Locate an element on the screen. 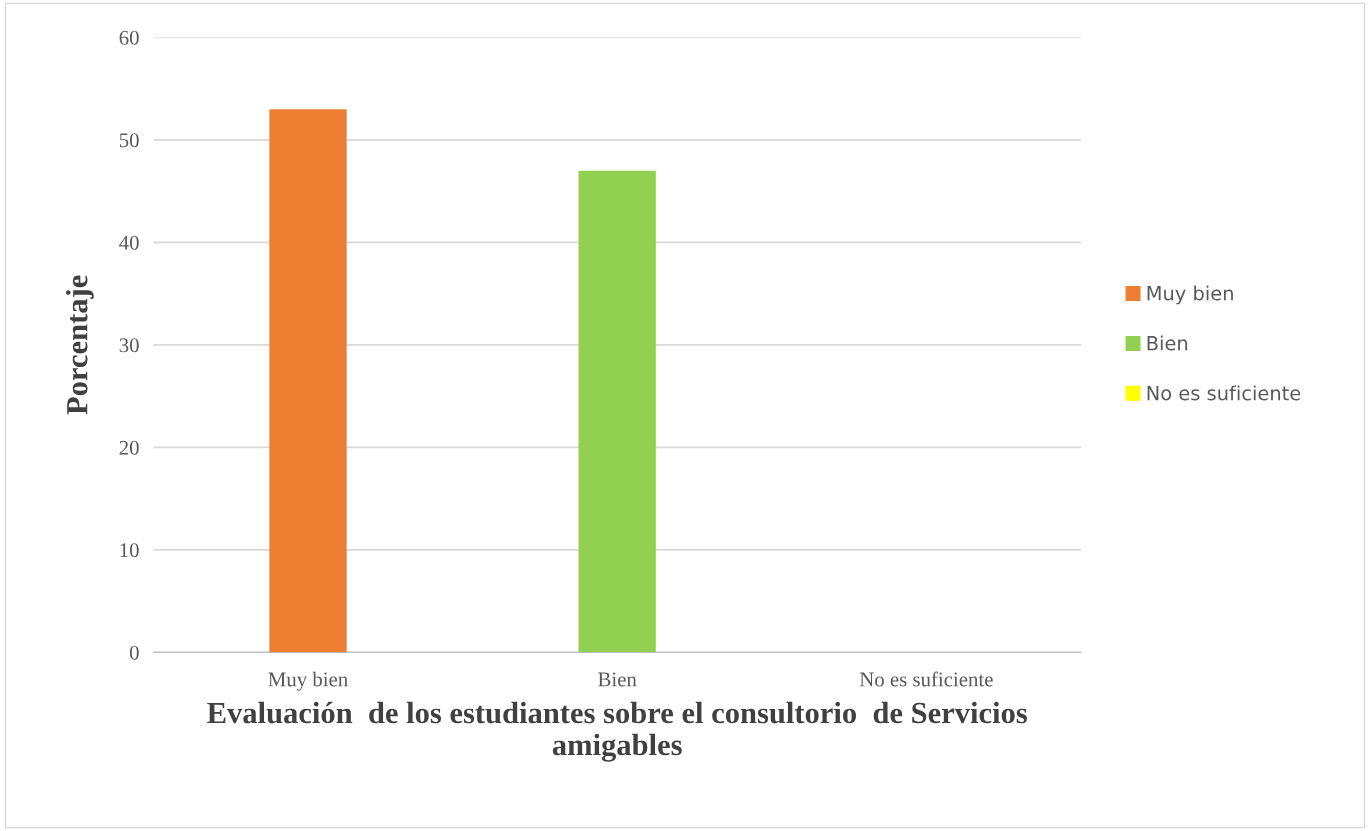 The height and width of the screenshot is (831, 1370). legend-label: Muy bien is located at coordinates (1190, 295).